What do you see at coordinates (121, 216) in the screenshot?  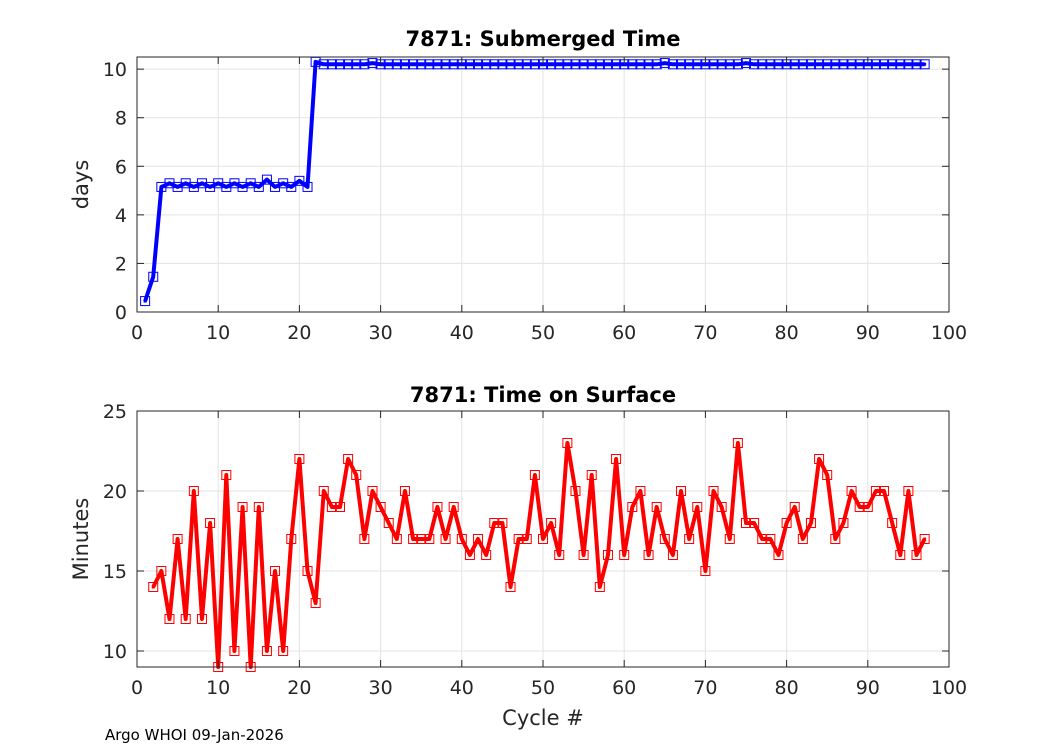 I see `y-tick-label: 4` at bounding box center [121, 216].